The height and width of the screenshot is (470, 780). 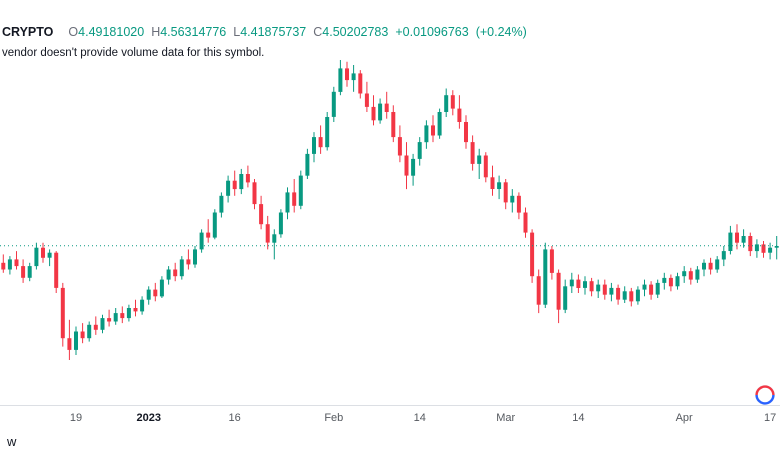 What do you see at coordinates (501, 32) in the screenshot?
I see `change-percent: (+0.24%)` at bounding box center [501, 32].